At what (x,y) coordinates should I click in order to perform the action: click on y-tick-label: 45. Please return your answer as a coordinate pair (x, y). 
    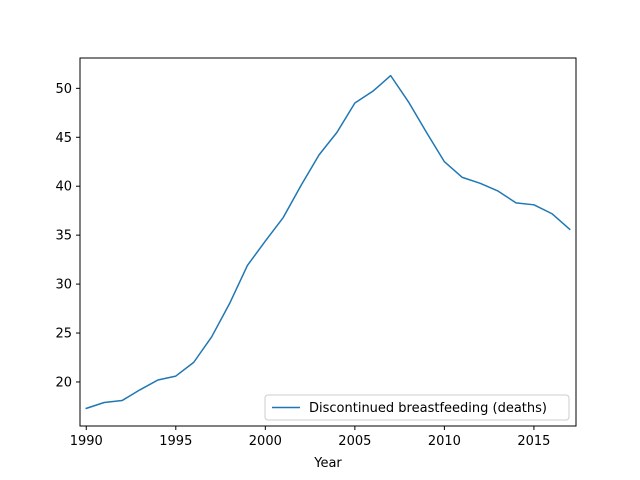
    Looking at the image, I should click on (63, 138).